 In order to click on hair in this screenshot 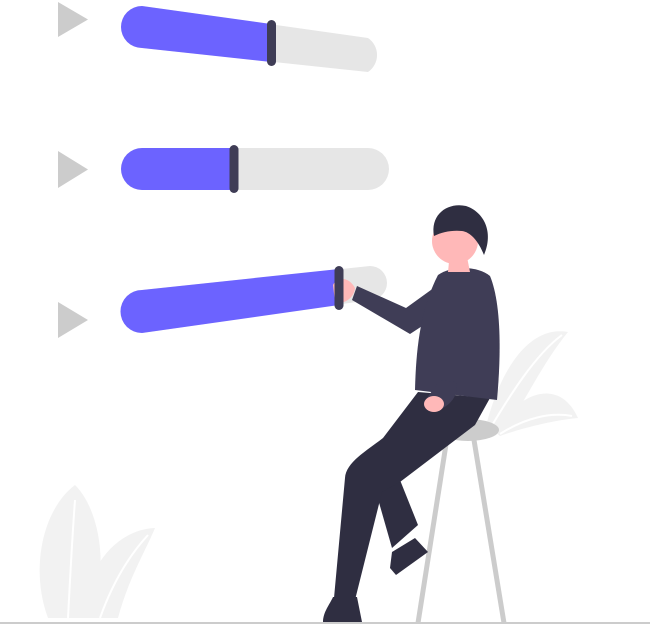, I will do `click(460, 230)`.